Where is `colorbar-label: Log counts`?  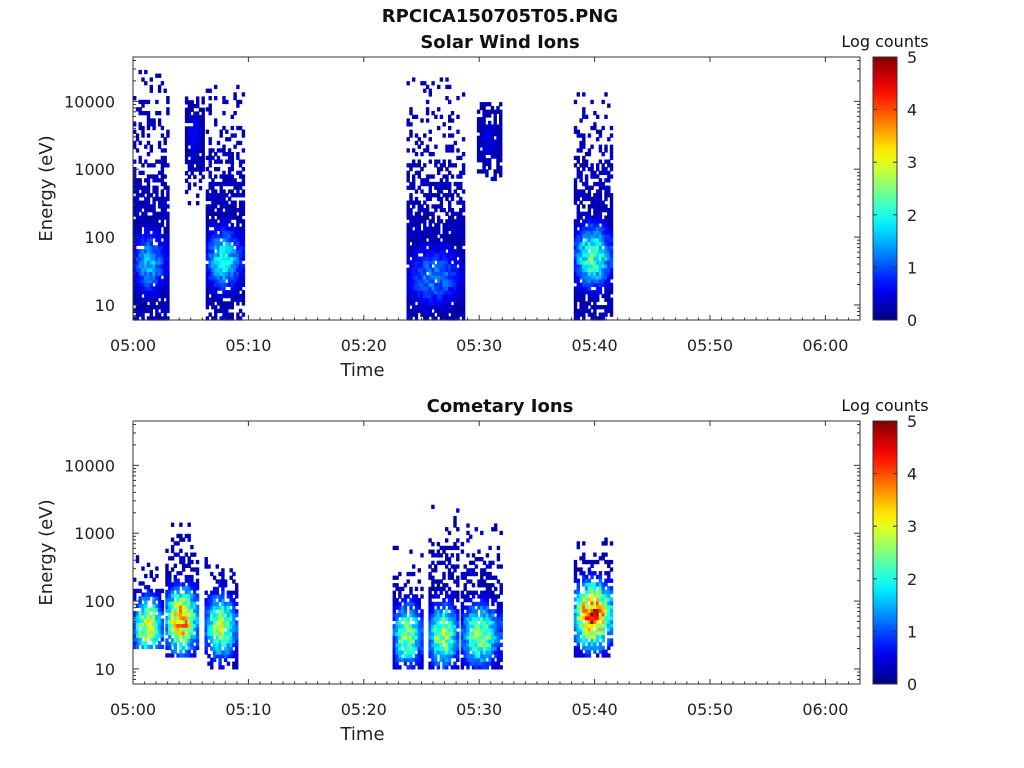 colorbar-label: Log counts is located at coordinates (884, 405).